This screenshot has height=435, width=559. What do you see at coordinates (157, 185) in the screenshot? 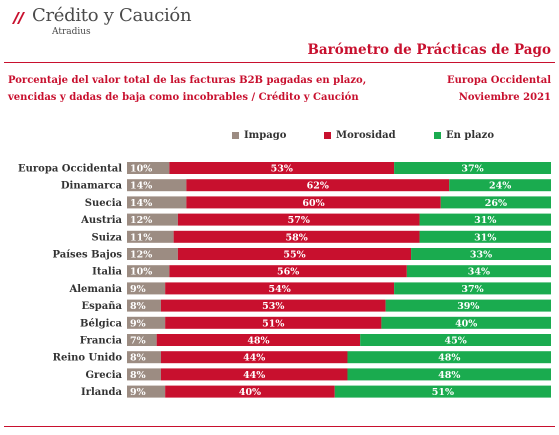
I see `bar-impago-dinamarca` at bounding box center [157, 185].